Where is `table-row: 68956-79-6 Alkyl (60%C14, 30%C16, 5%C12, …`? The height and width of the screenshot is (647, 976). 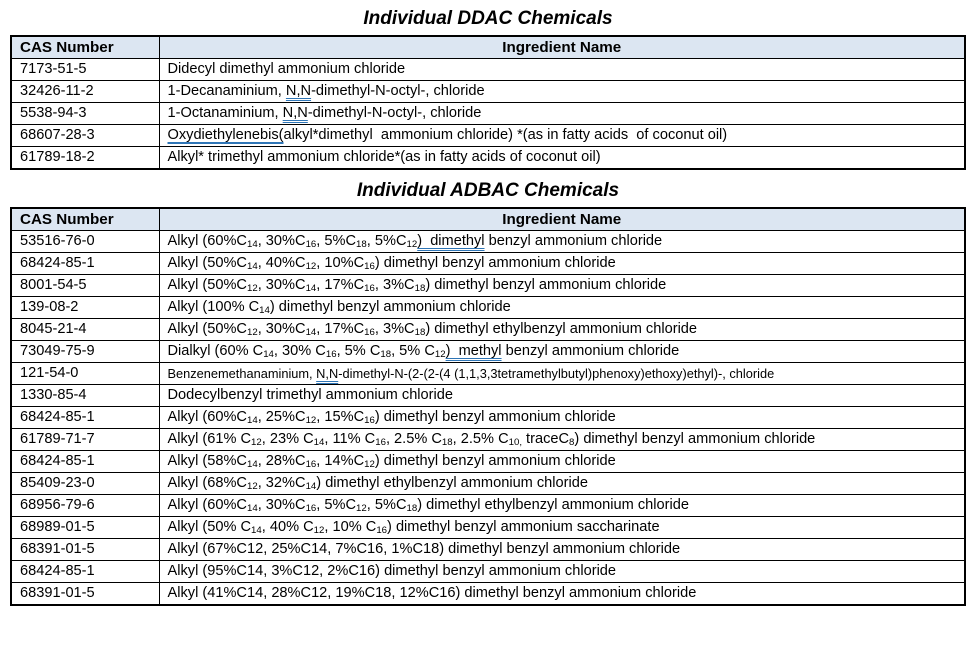 table-row: 68956-79-6 Alkyl (60%C14, 30%C16, 5%C12, … is located at coordinates (488, 505).